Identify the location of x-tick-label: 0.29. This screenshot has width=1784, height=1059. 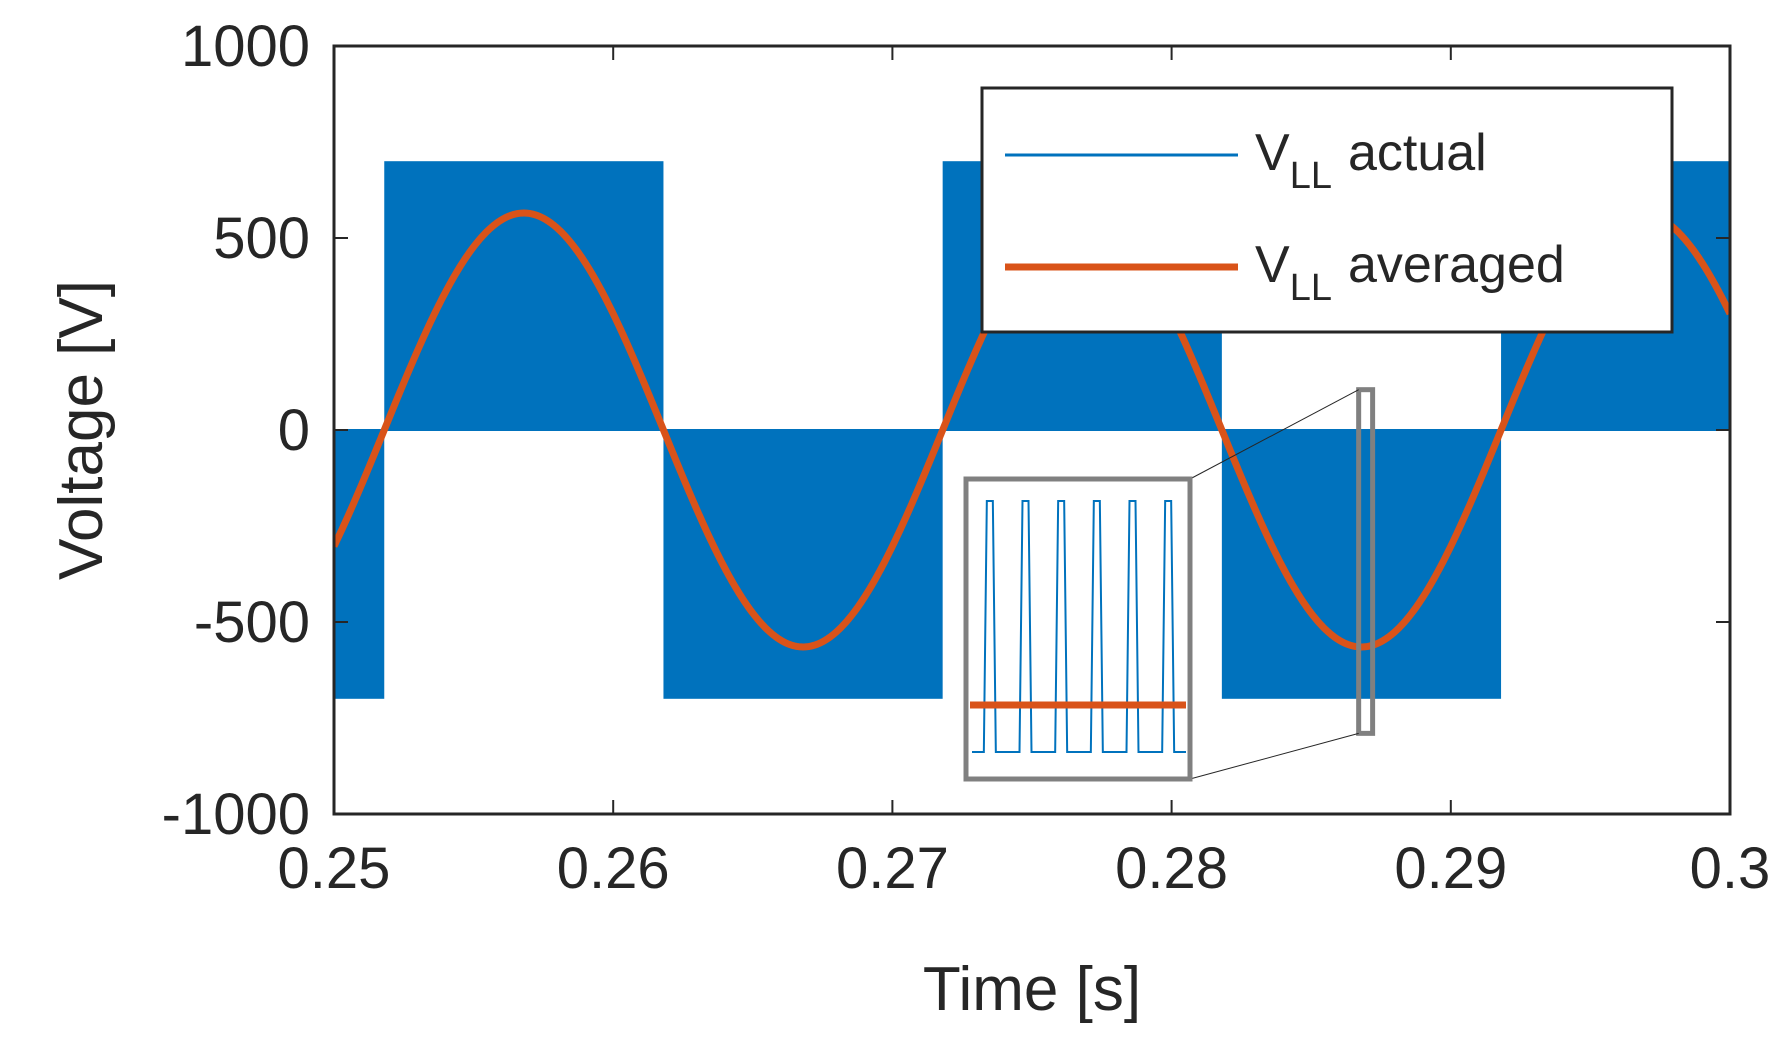
(1450, 868).